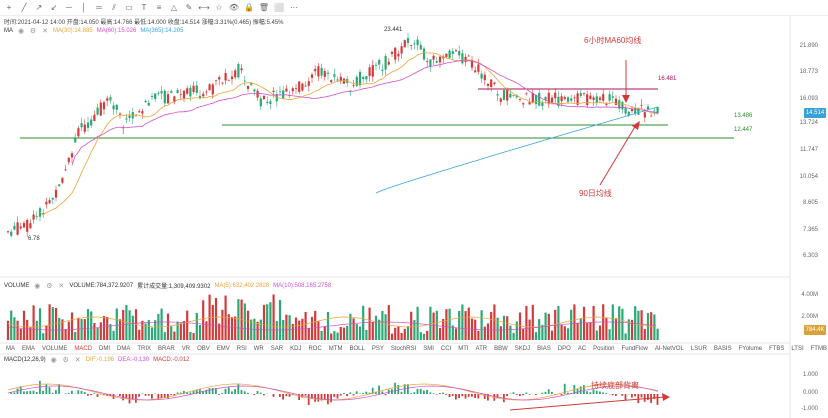  I want to click on tab-bbw: BBW, so click(501, 349).